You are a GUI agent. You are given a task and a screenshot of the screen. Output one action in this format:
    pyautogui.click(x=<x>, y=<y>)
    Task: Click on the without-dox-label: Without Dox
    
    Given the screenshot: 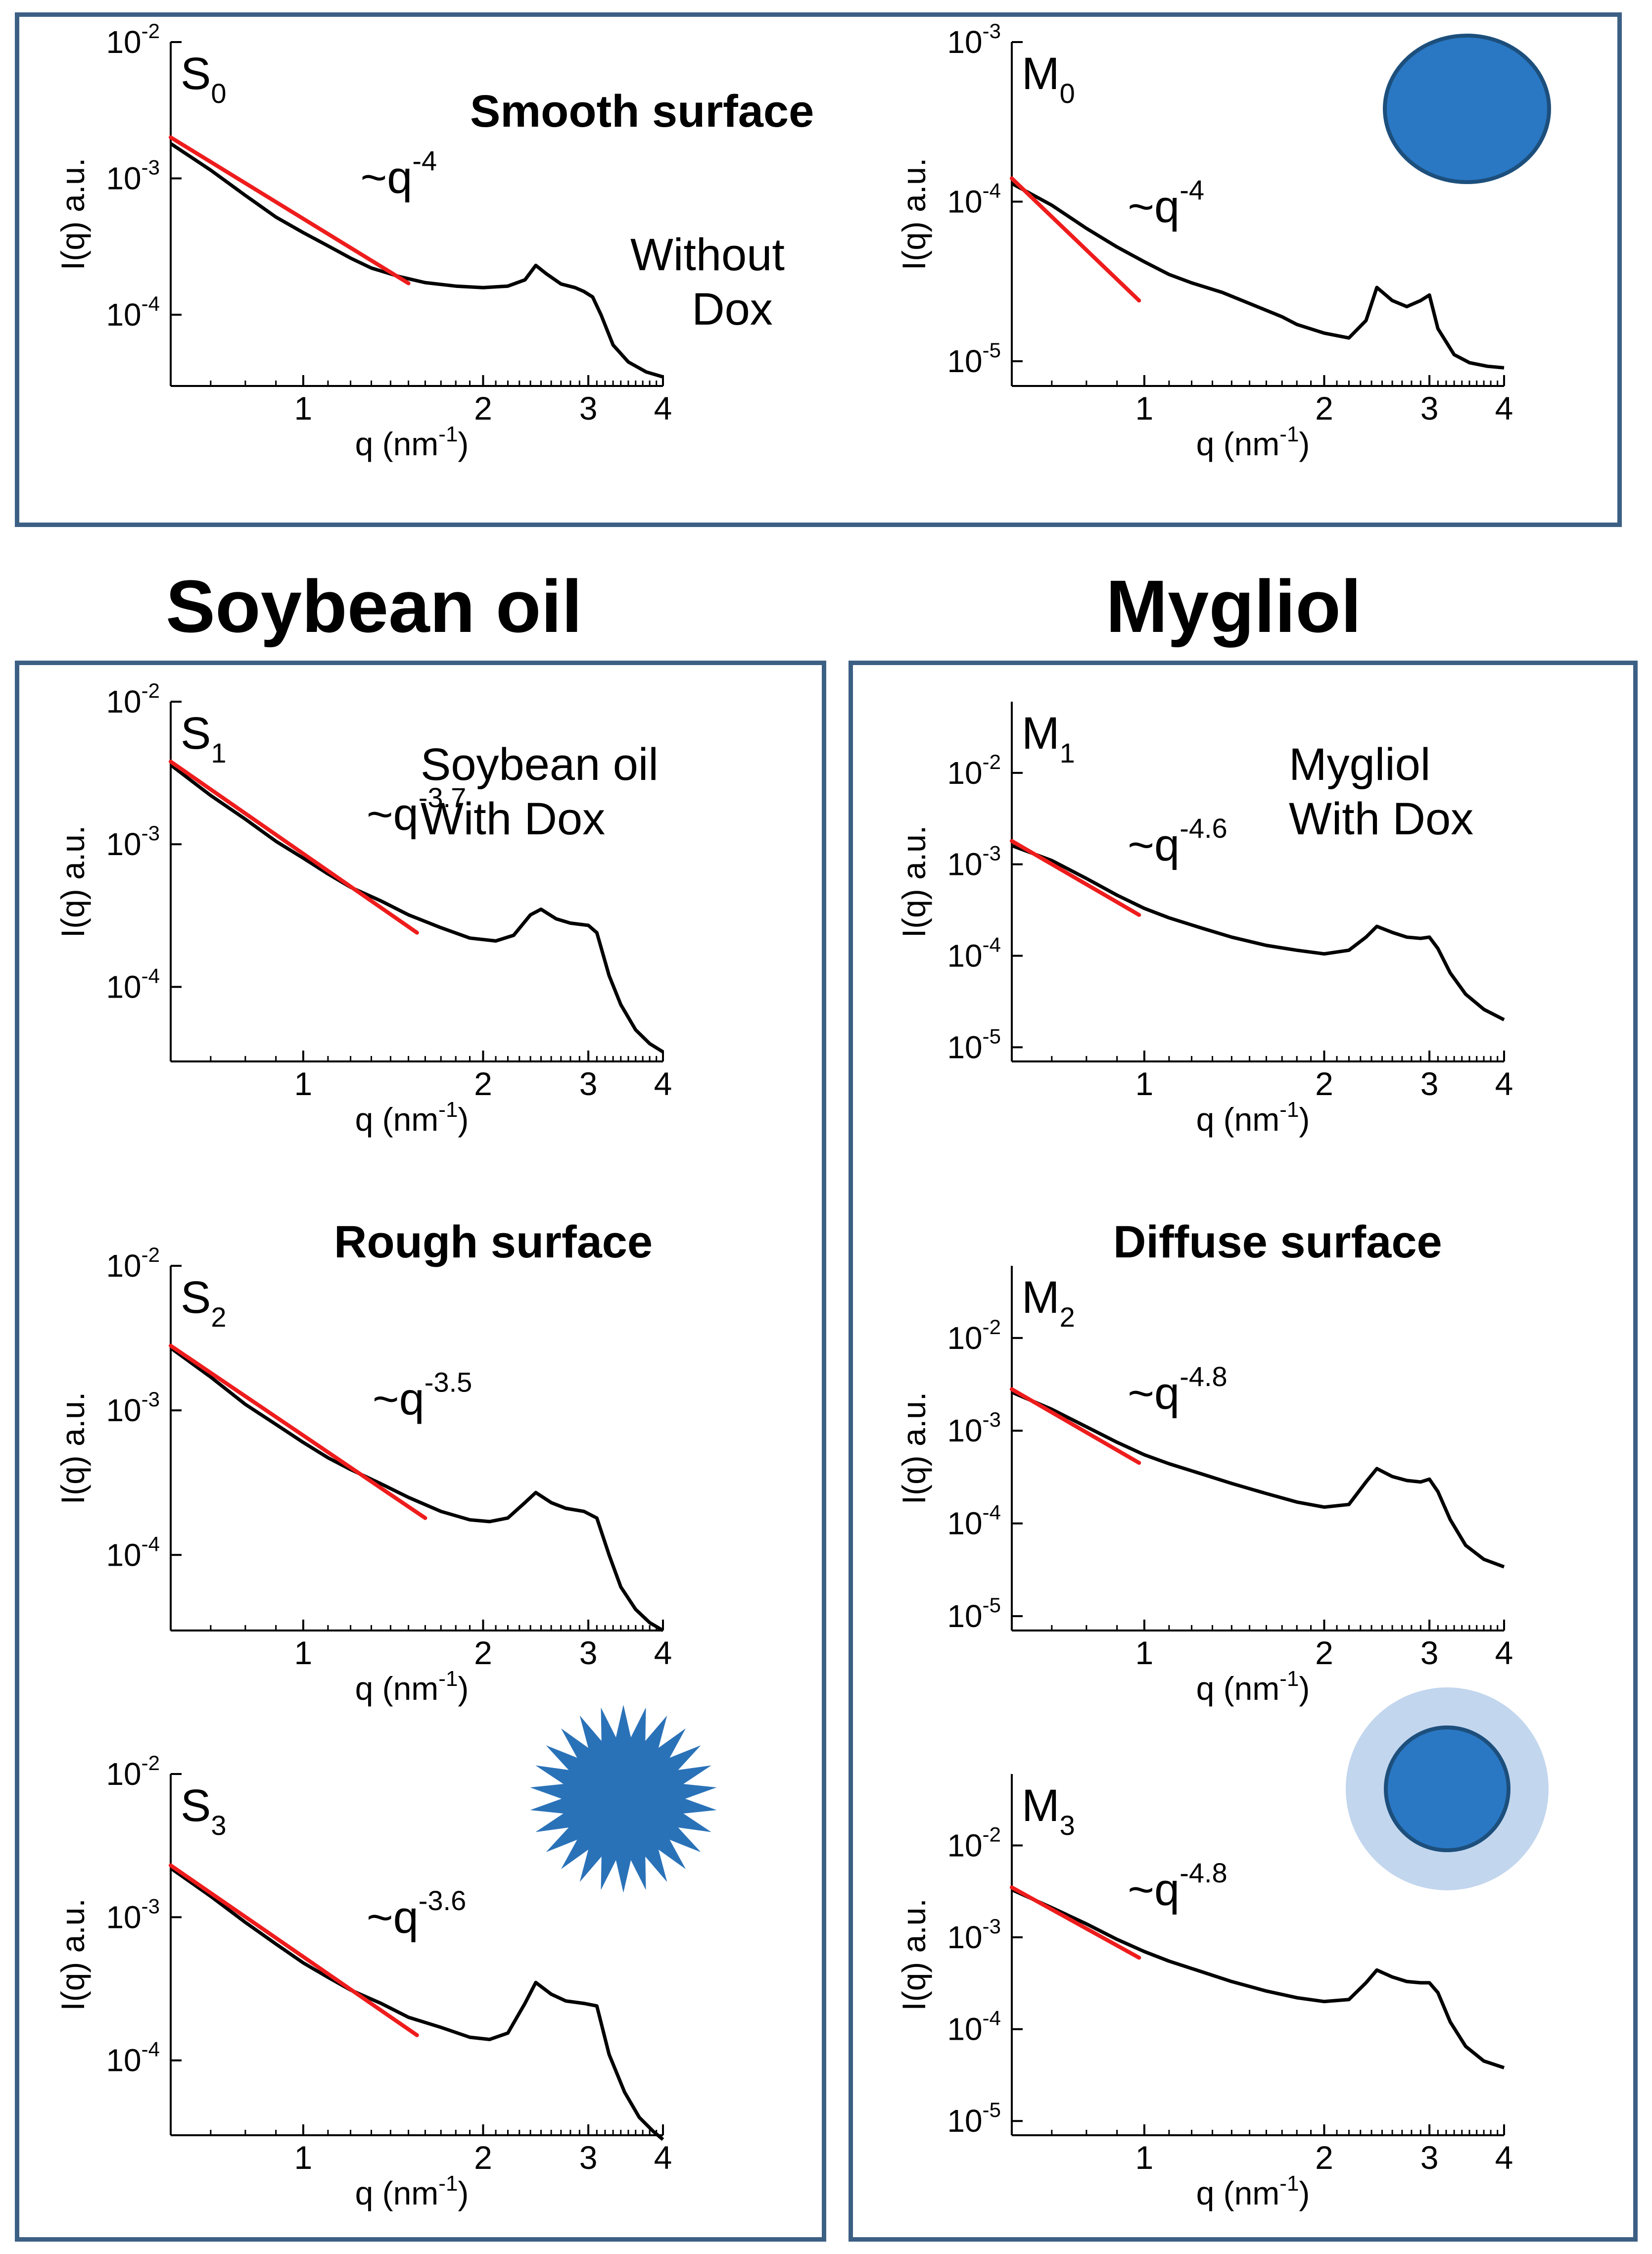 What is the action you would take?
    pyautogui.click(x=707, y=282)
    